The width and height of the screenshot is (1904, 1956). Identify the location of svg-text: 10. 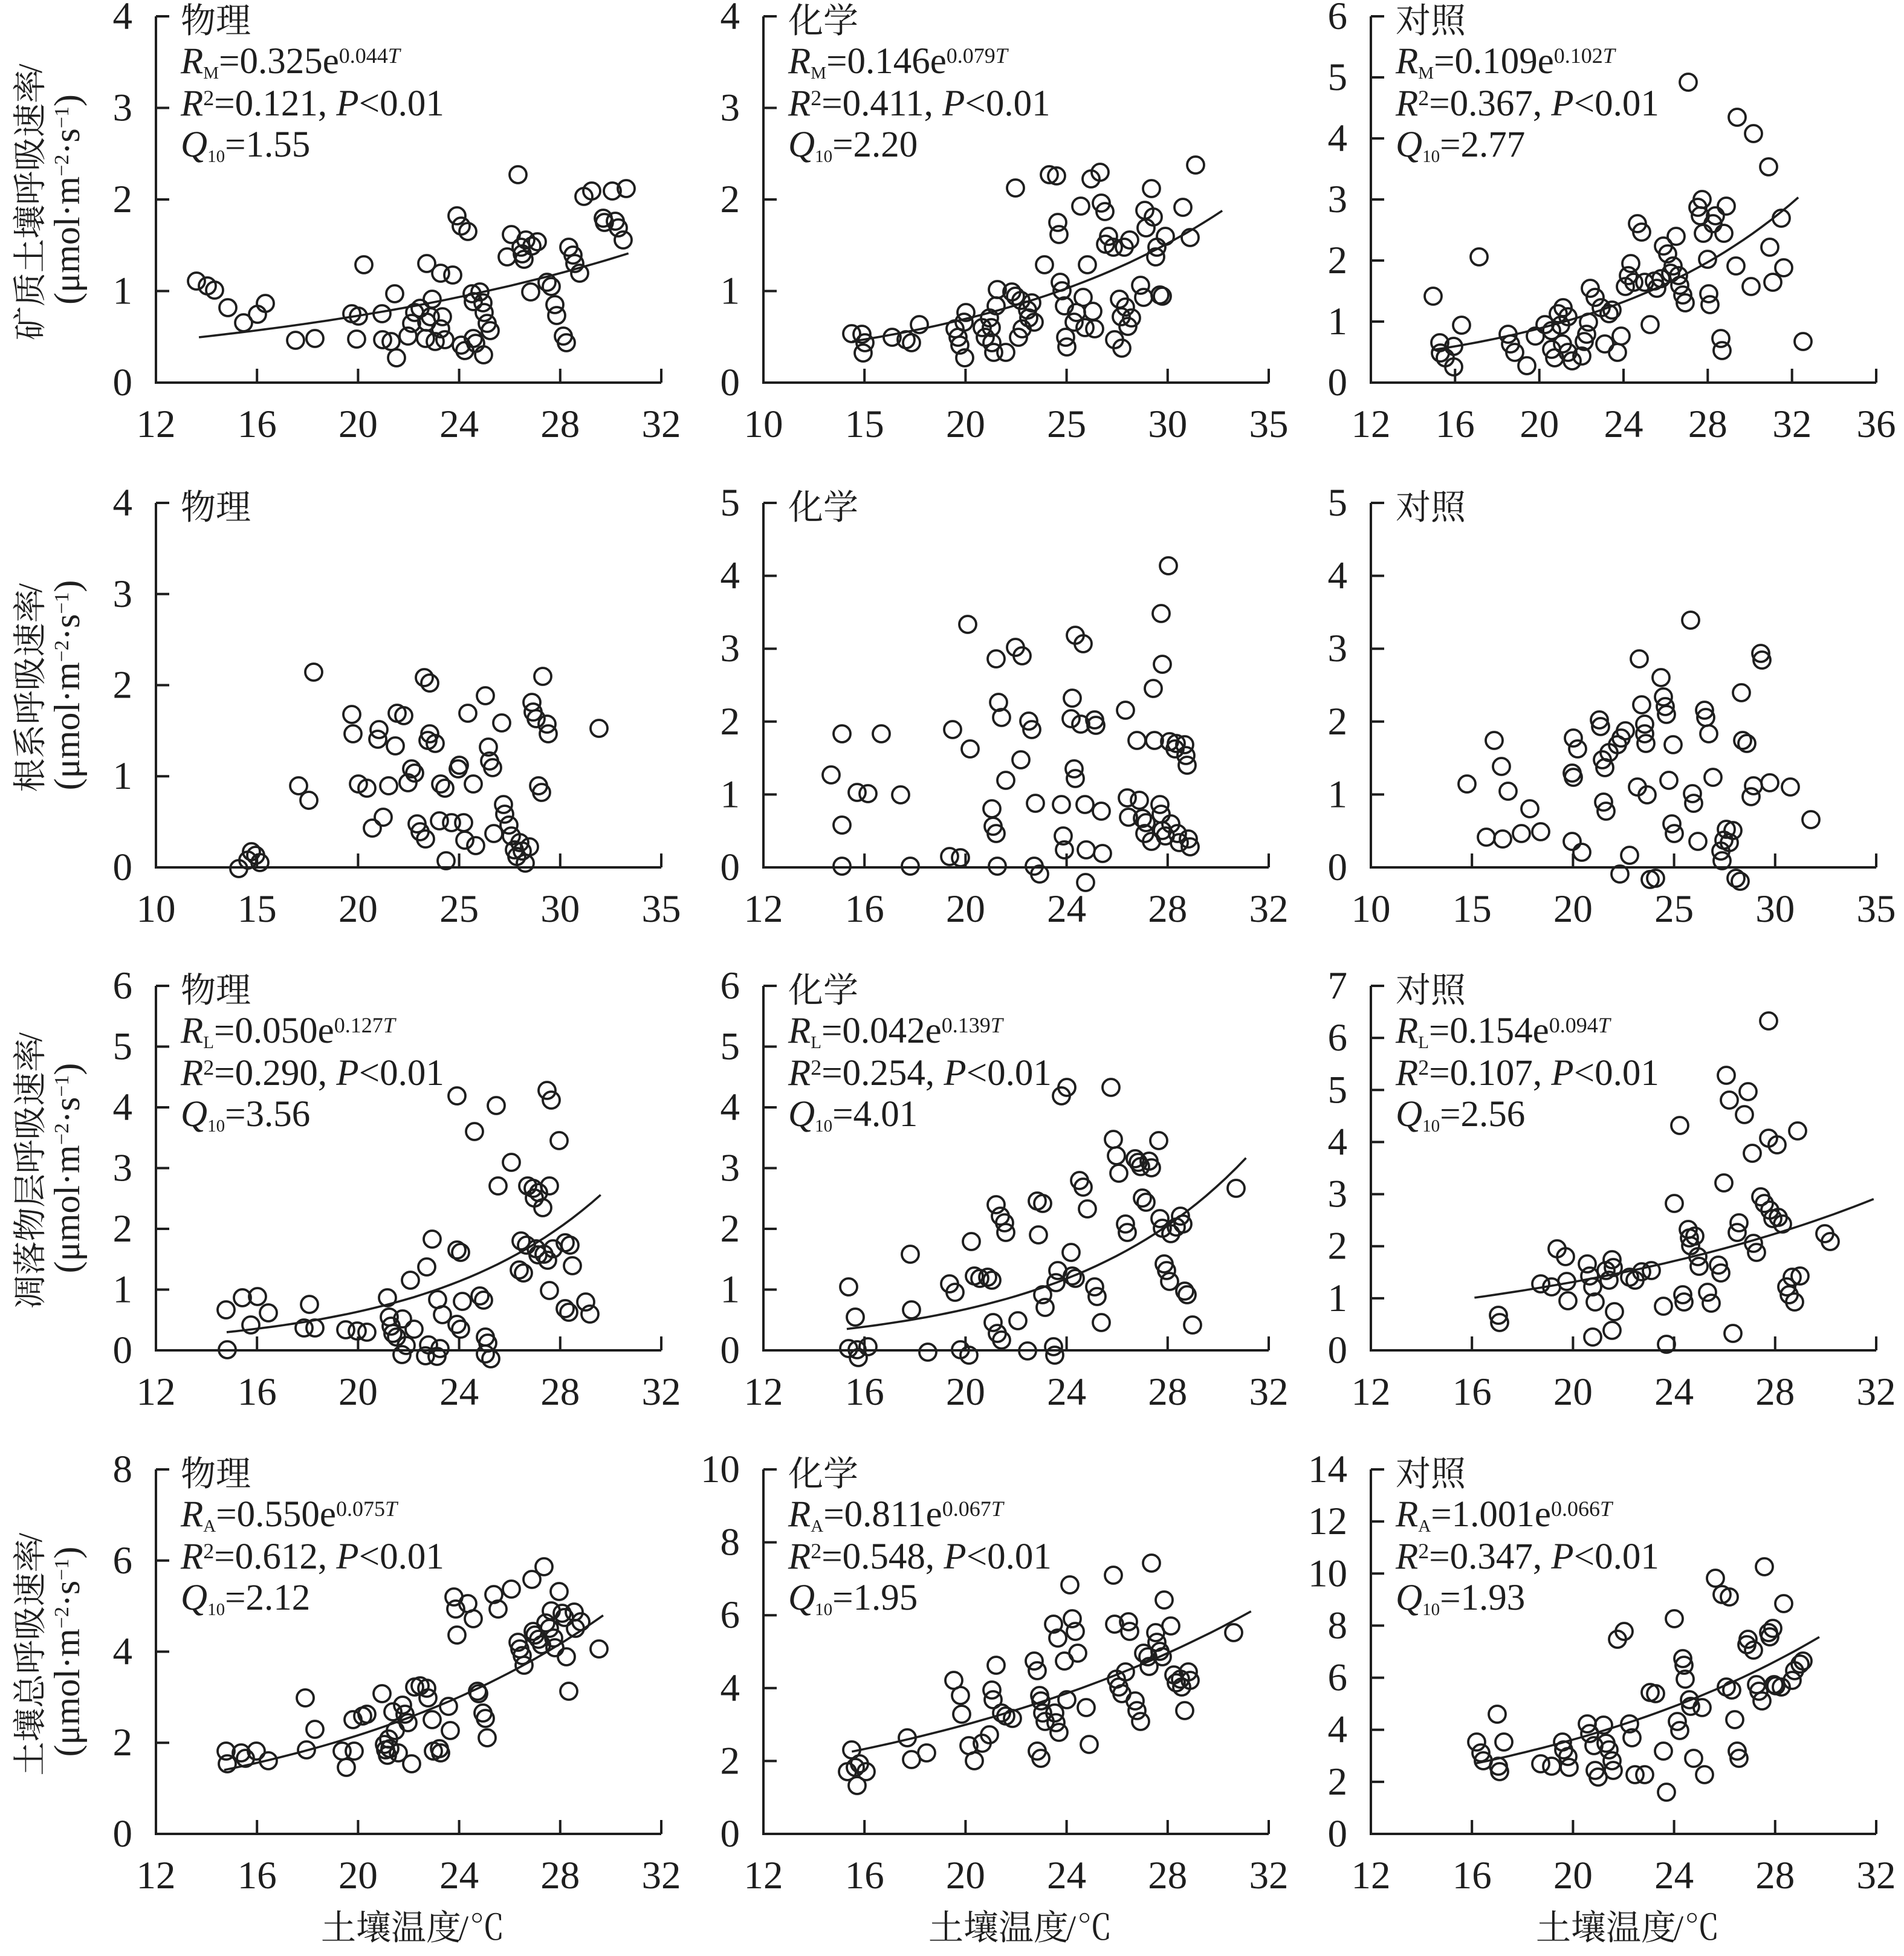
(156, 909).